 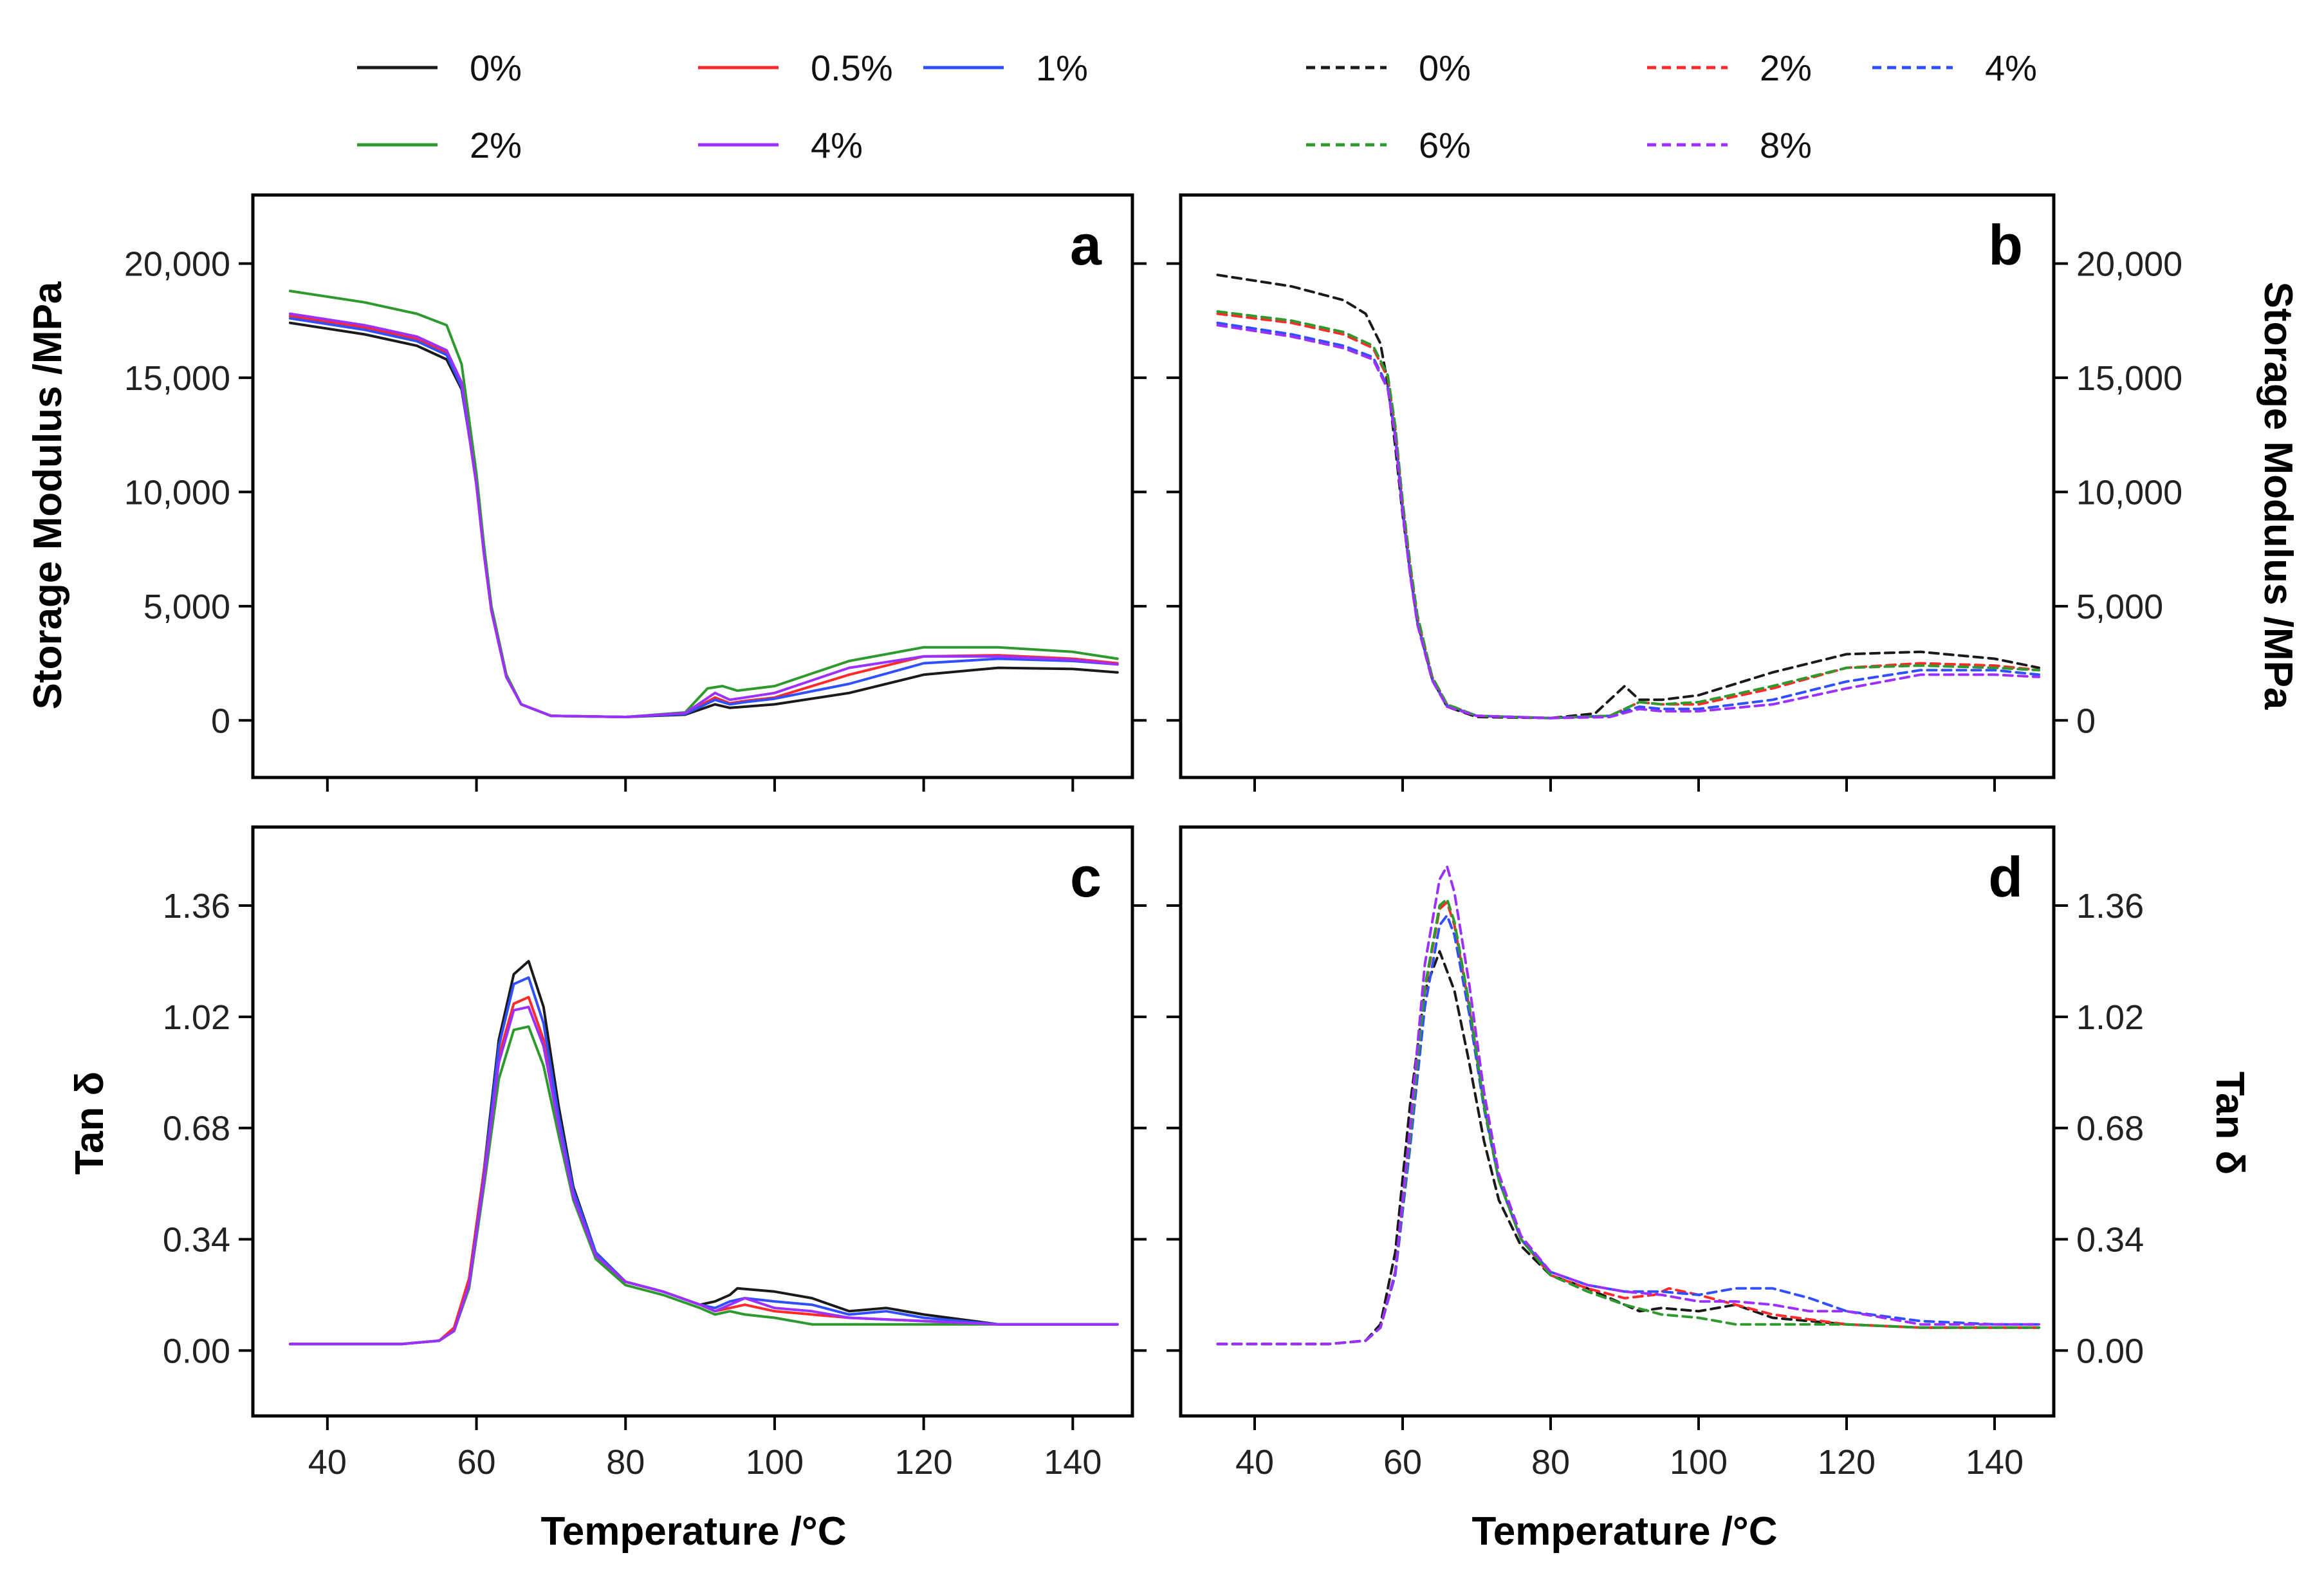 What do you see at coordinates (2006, 245) in the screenshot?
I see `panel-letter-b: b` at bounding box center [2006, 245].